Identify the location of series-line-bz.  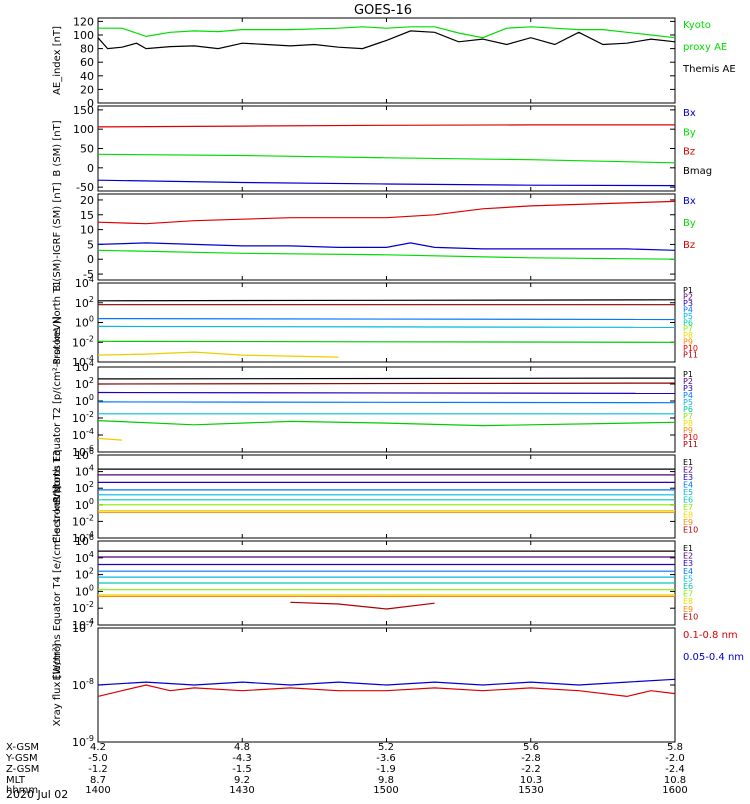
(386, 212).